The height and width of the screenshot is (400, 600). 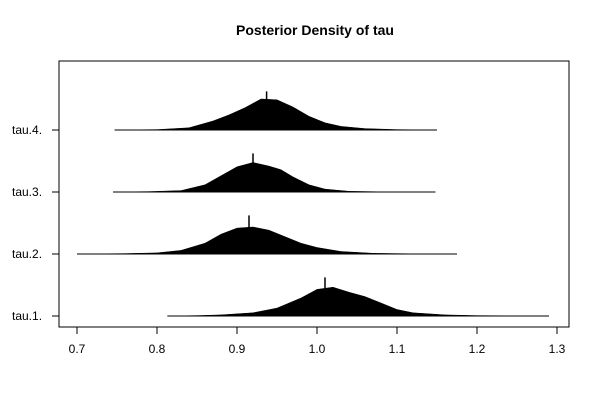 What do you see at coordinates (237, 349) in the screenshot?
I see `x-tick-label-0-9: 0.9` at bounding box center [237, 349].